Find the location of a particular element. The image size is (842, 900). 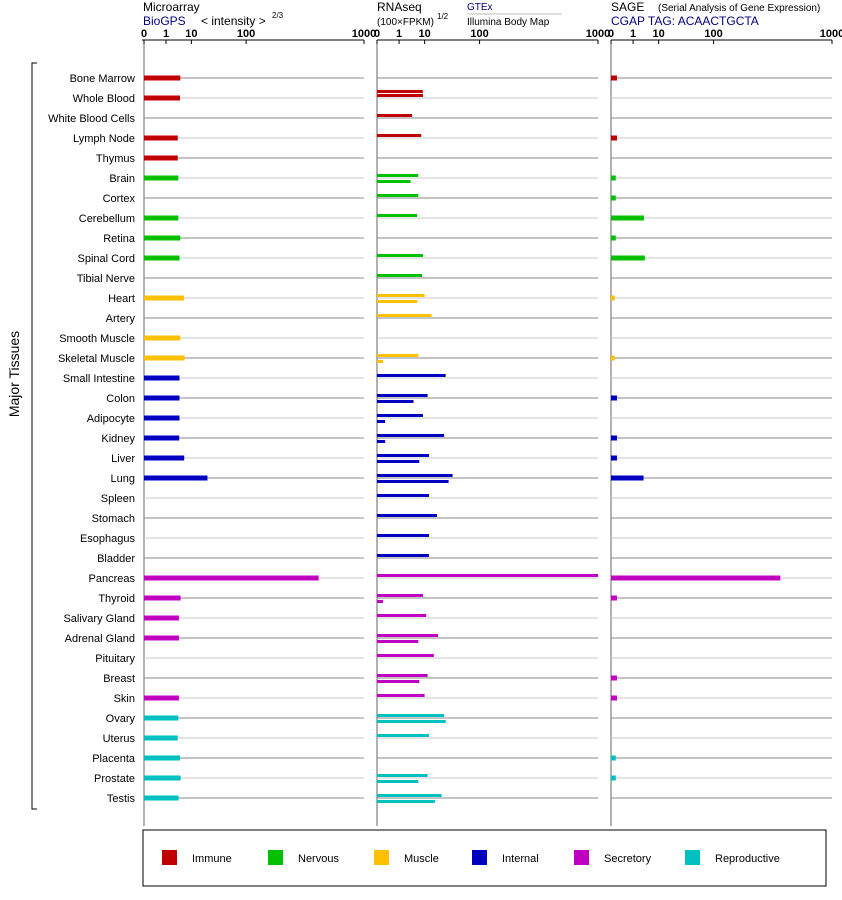

bar-microarray-spinal-cord is located at coordinates (162, 258).